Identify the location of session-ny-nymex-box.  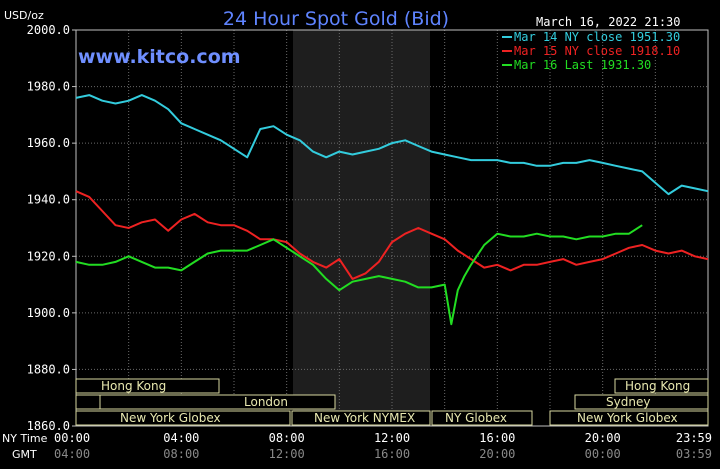
(361, 418).